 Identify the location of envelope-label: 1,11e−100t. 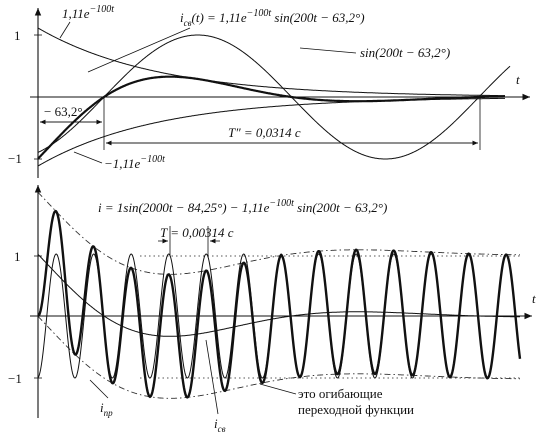
(88, 12).